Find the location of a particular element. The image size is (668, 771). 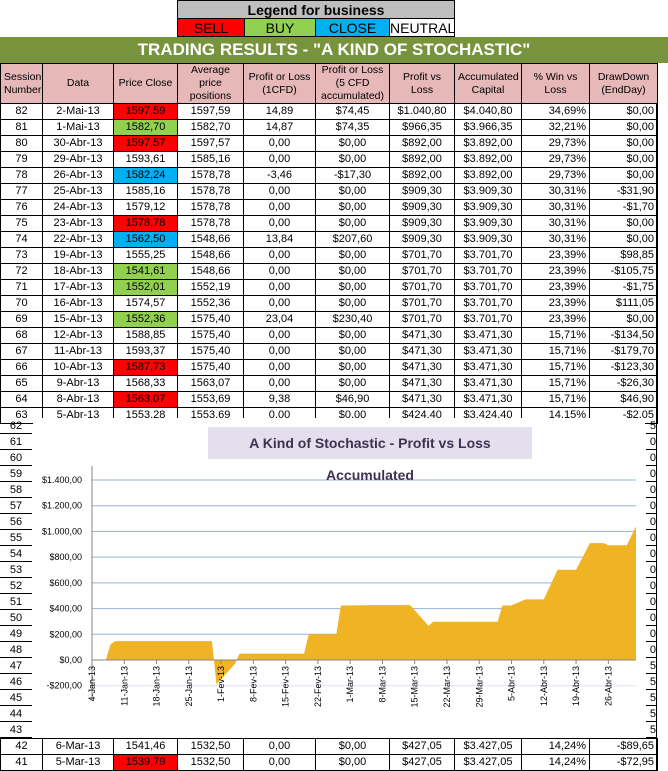

cell-average-price: 1548,66 is located at coordinates (210, 239).